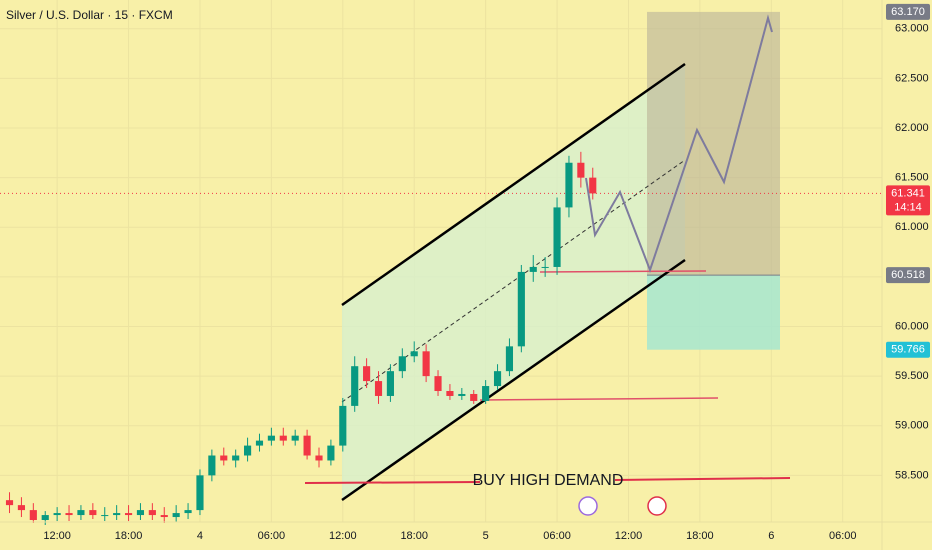 This screenshot has width=932, height=550. I want to click on y-tick-label: 62.500, so click(912, 78).